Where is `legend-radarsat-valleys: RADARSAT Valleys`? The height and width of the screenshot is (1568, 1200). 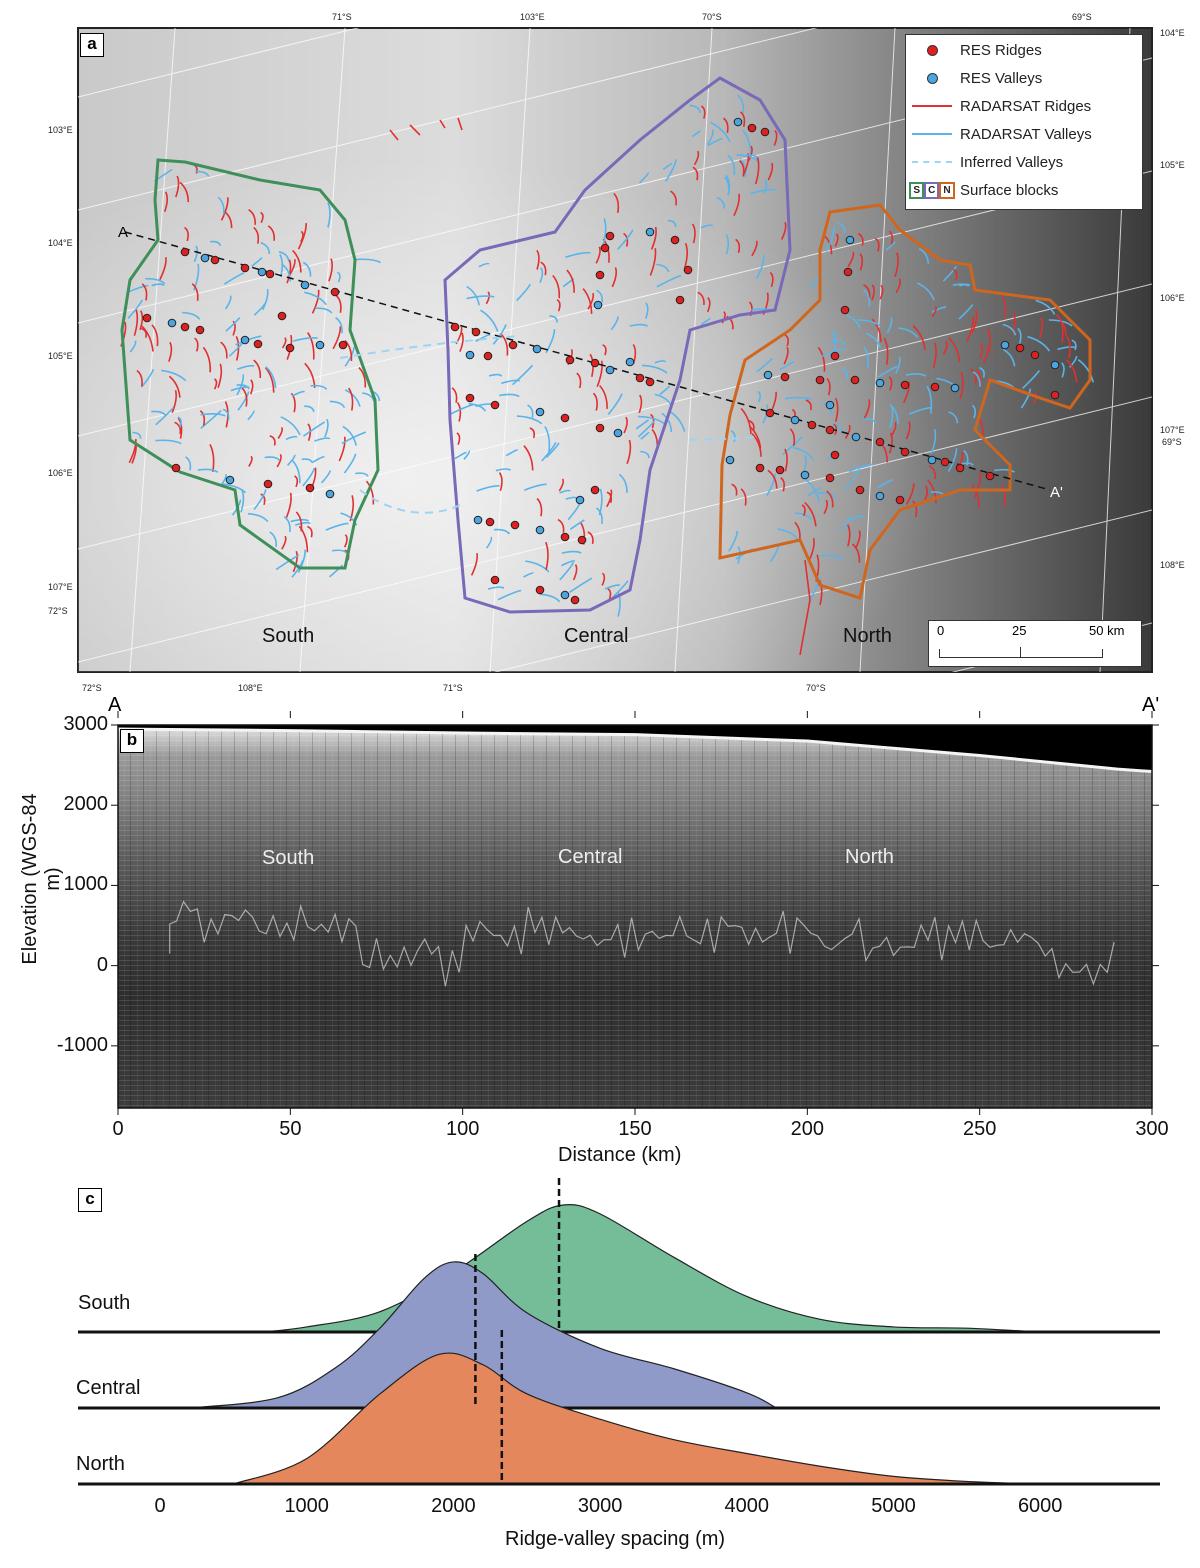 legend-radarsat-valleys: RADARSAT Valleys is located at coordinates (1026, 134).